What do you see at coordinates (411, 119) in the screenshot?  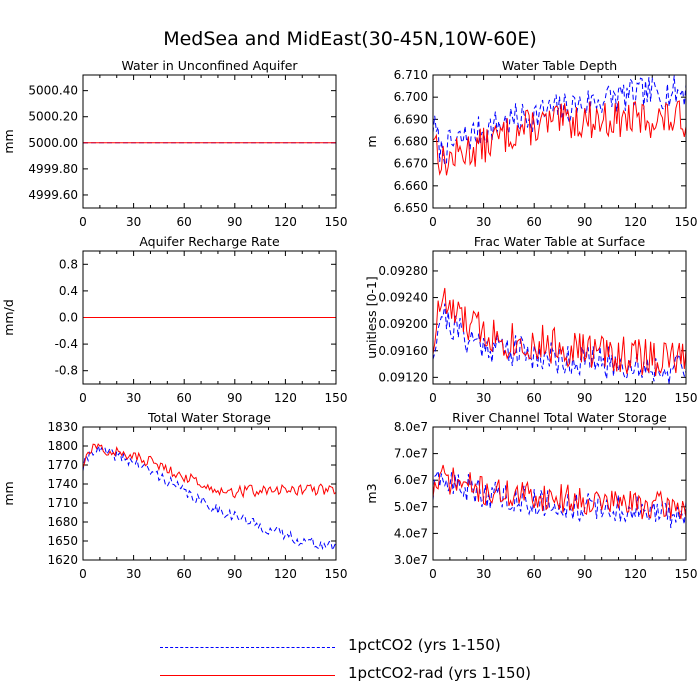 I see `y-tick-label: 6.690` at bounding box center [411, 119].